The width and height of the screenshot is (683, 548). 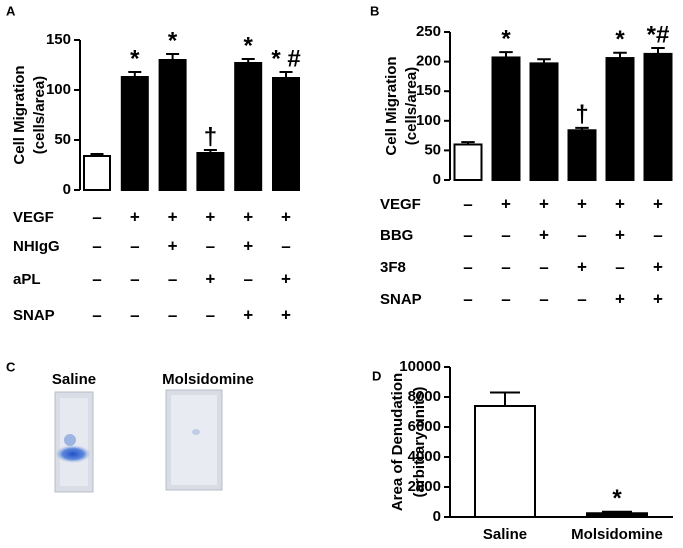 What do you see at coordinates (208, 379) in the screenshot?
I see `image-caption: Molsidomine` at bounding box center [208, 379].